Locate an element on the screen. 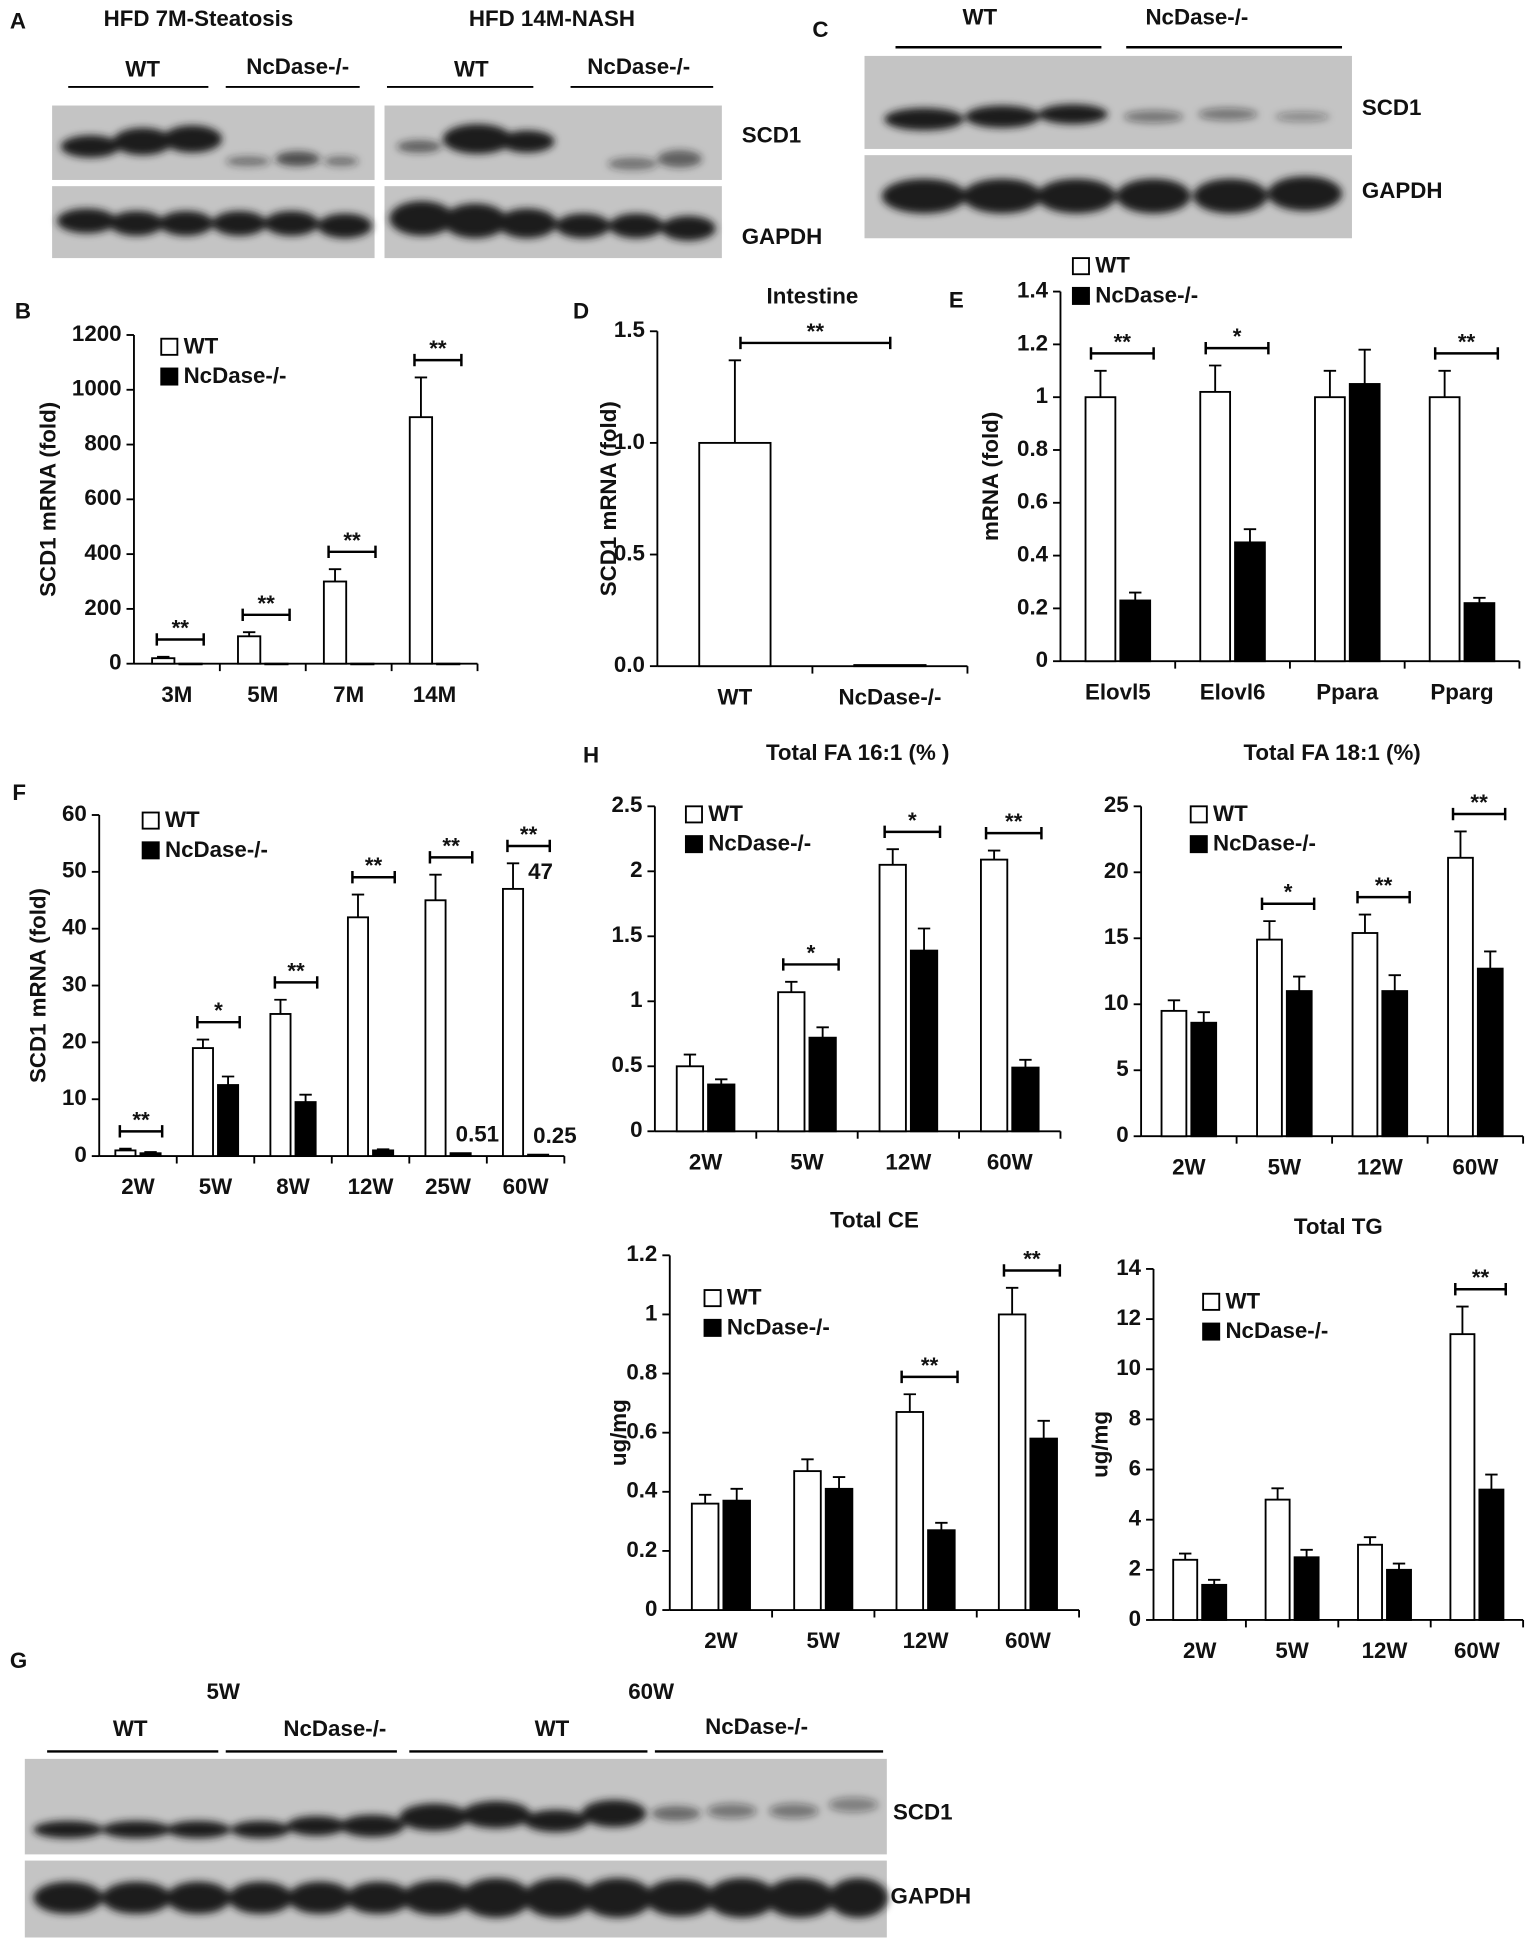 The image size is (1538, 1950). y-tick-label: 5 is located at coordinates (1122, 1068).